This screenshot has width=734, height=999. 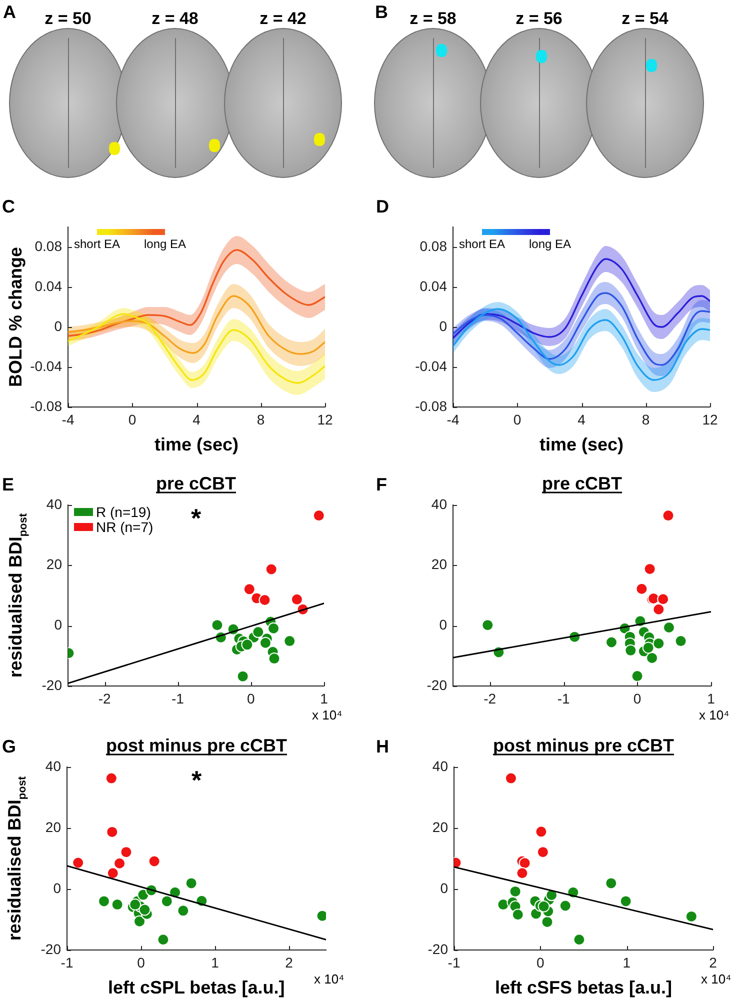 I want to click on x-tick-label: 2, so click(x=289, y=962).